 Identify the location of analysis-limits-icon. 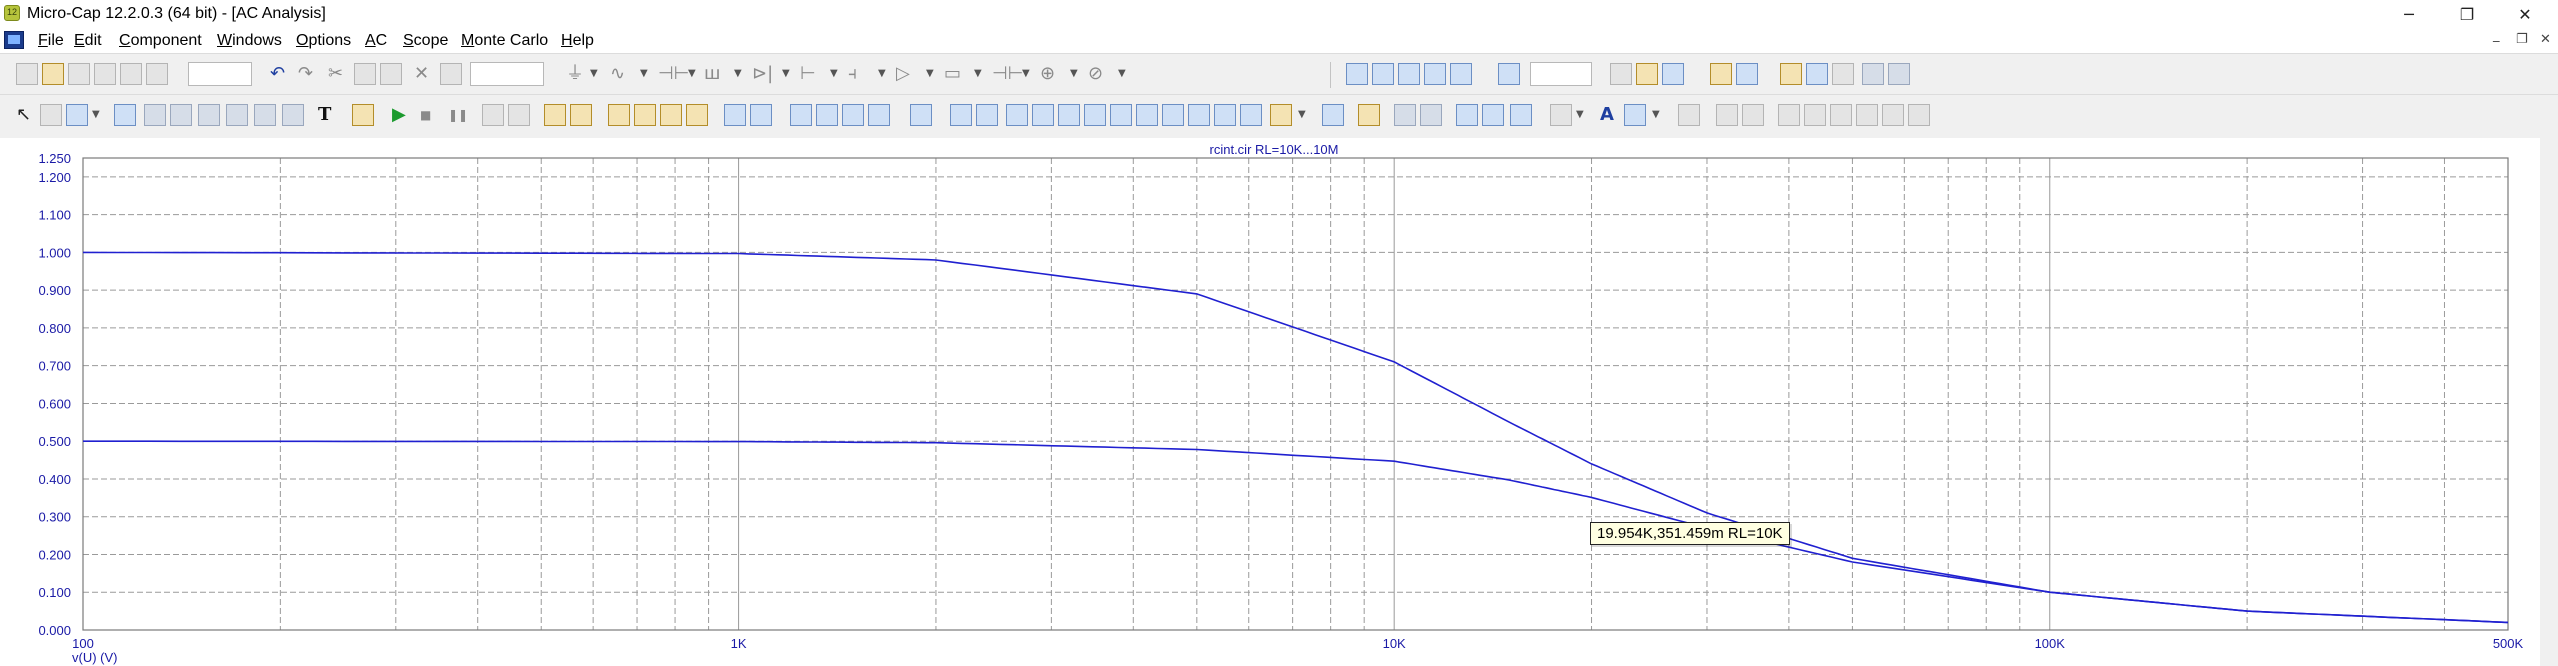
(1721, 74).